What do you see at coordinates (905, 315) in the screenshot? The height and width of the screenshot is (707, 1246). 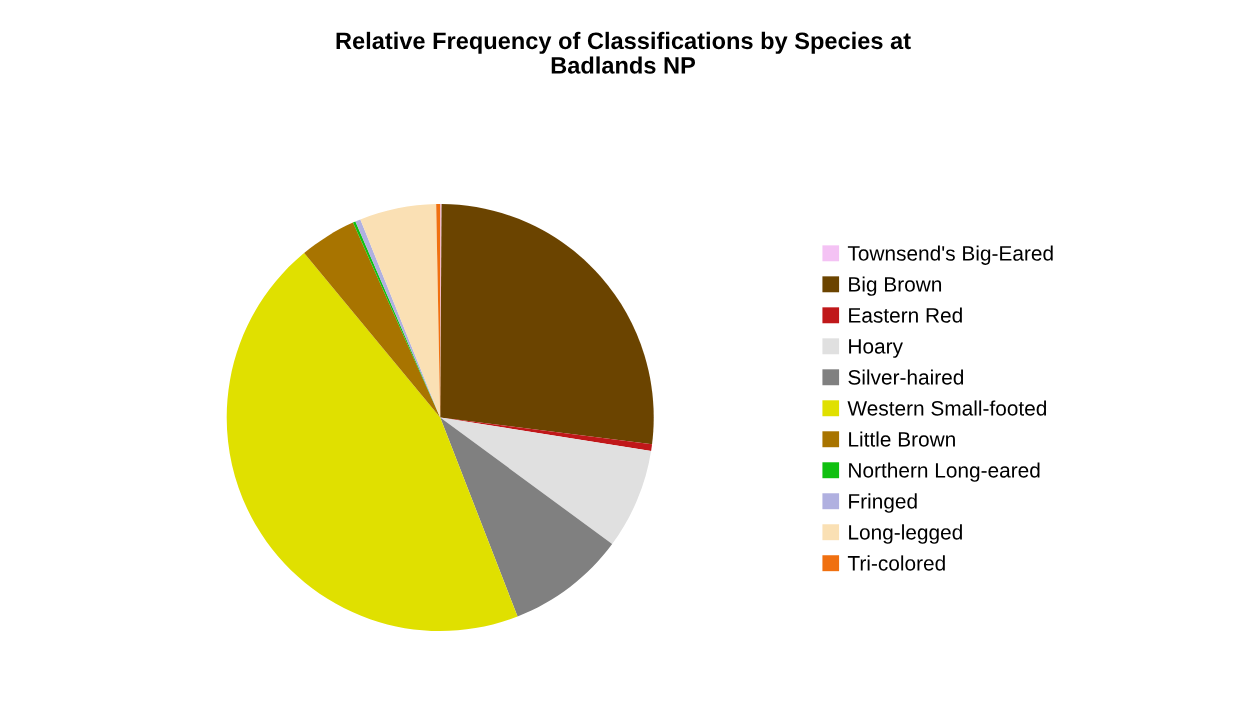 I see `legend-label: Eastern Red` at bounding box center [905, 315].